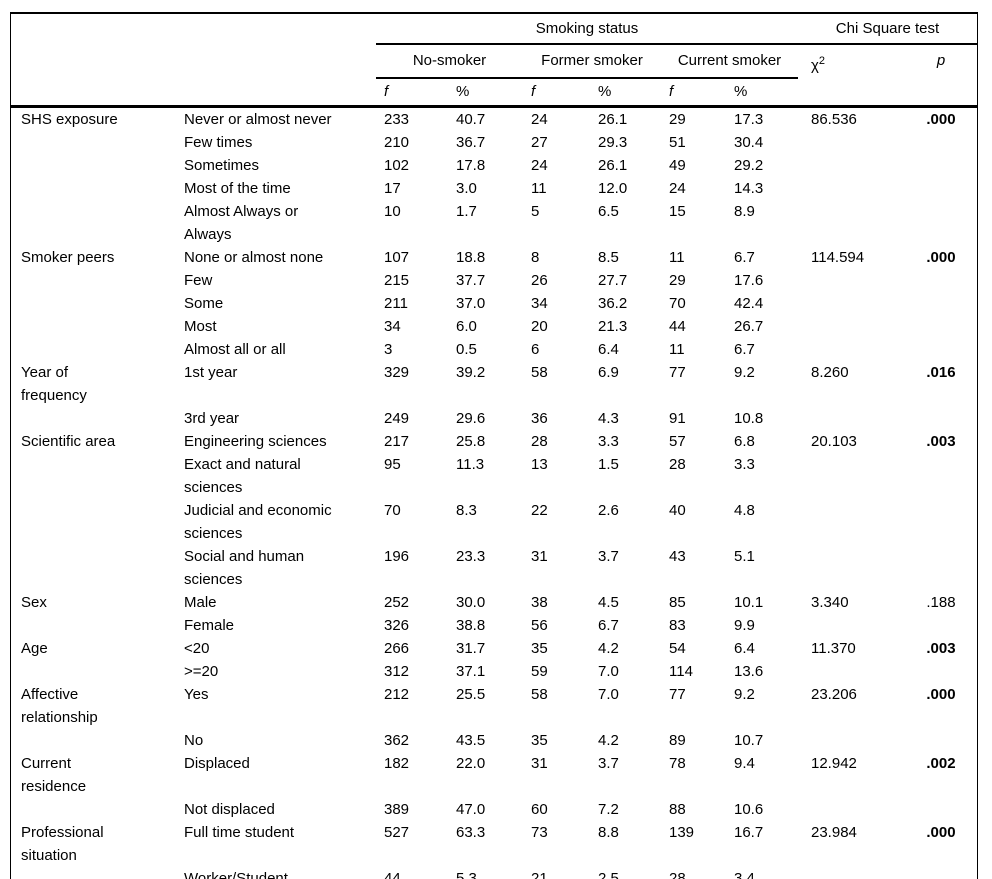 Image resolution: width=992 pixels, height=879 pixels. Describe the element at coordinates (744, 556) in the screenshot. I see `percent-value-cell: 5.1` at that location.